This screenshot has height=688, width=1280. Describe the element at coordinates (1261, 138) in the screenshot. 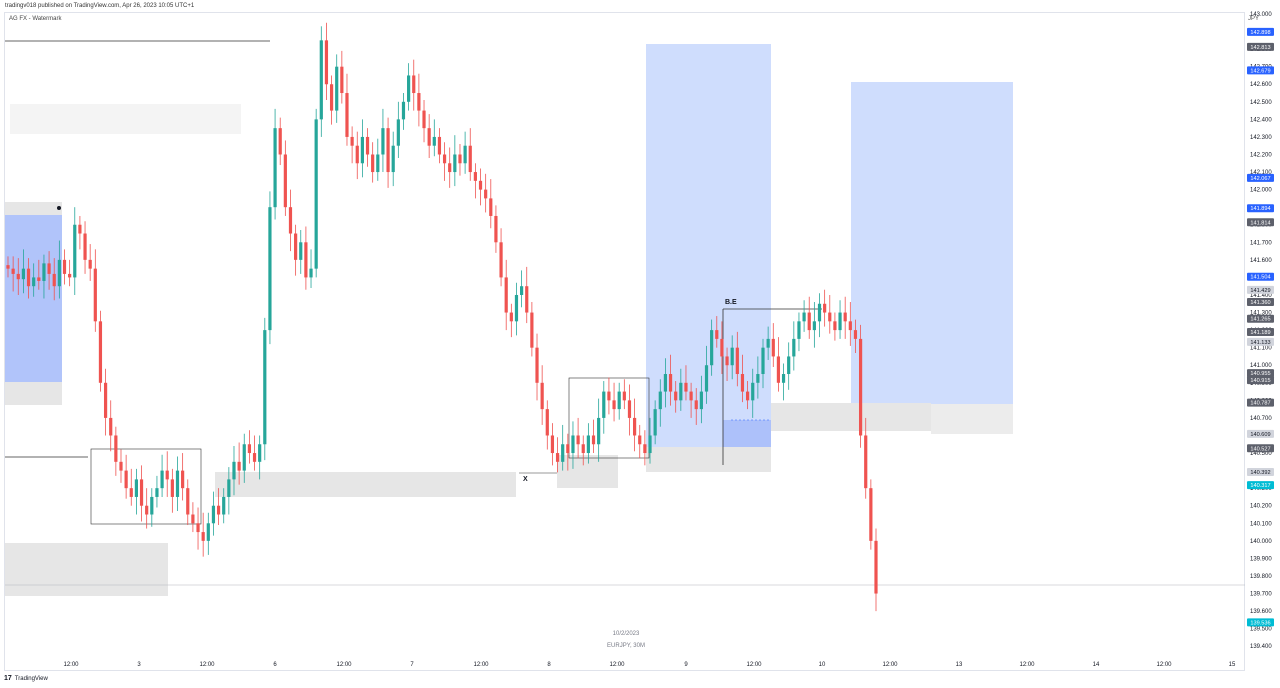

I see `y-tick-label: 142.300` at that location.